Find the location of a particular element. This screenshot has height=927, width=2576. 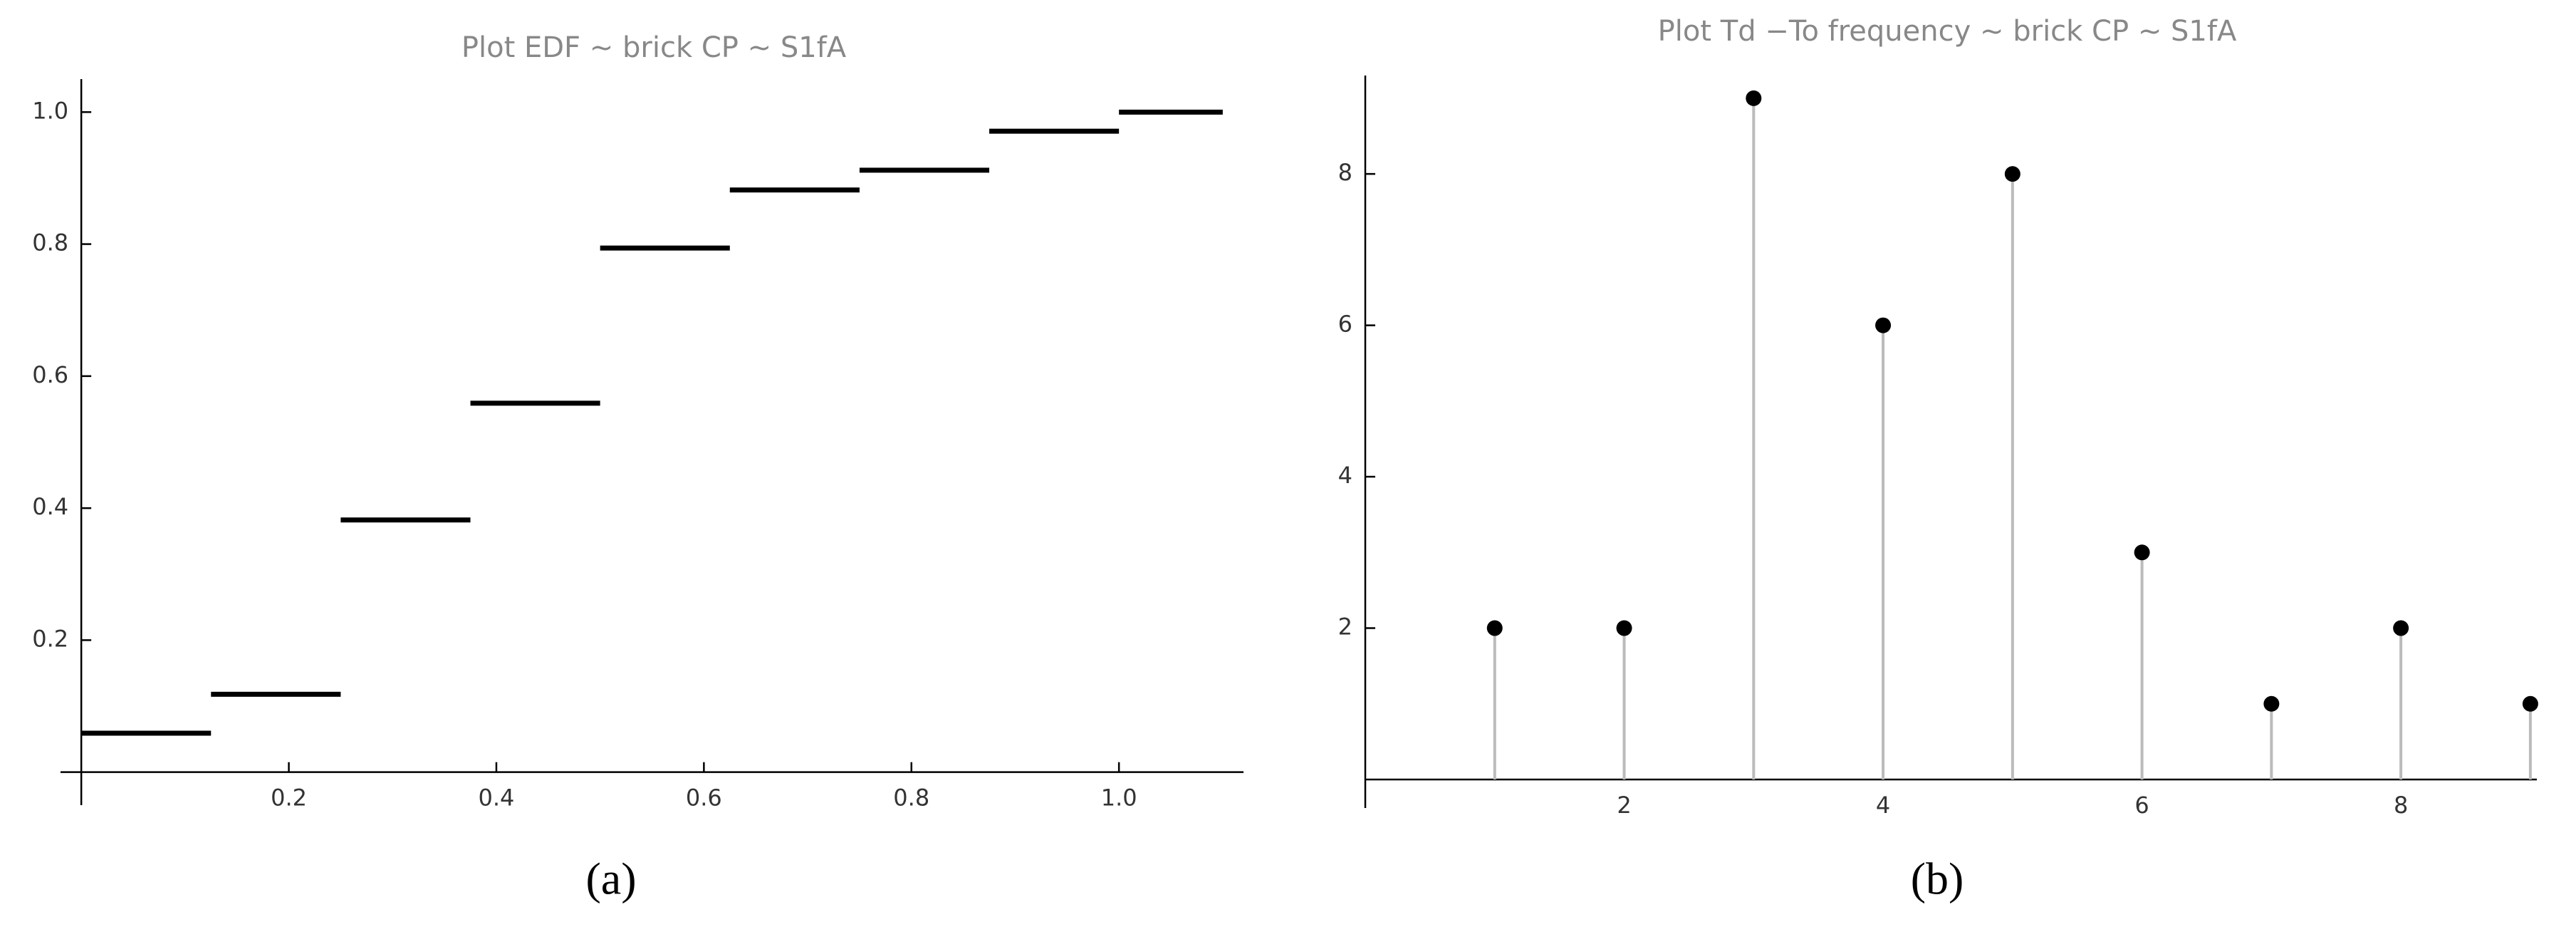

y-tick-label: 8 is located at coordinates (1345, 172).